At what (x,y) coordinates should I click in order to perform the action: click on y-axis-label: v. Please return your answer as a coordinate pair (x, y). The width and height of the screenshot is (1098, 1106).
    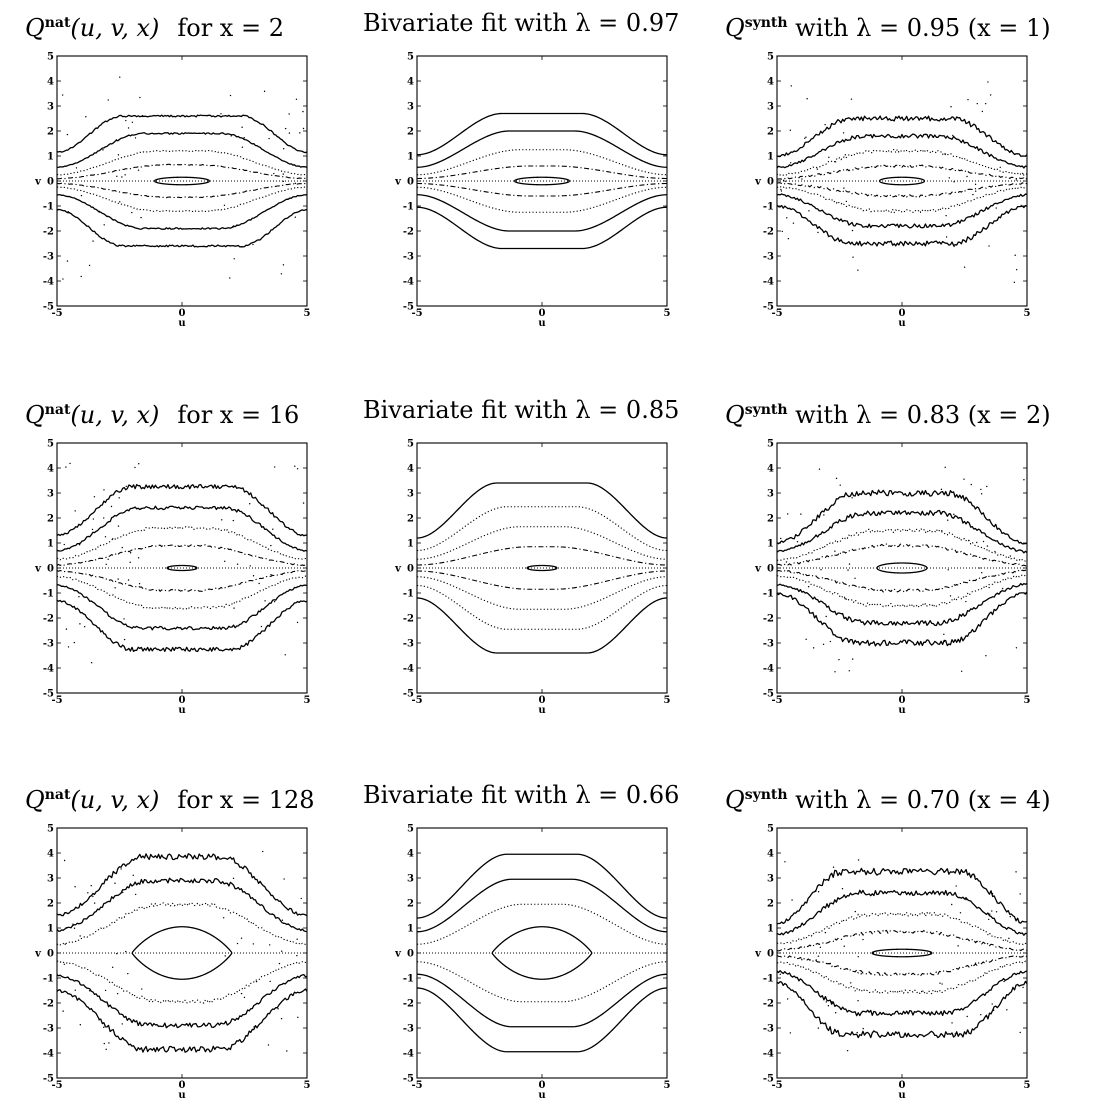
    Looking at the image, I should click on (38, 569).